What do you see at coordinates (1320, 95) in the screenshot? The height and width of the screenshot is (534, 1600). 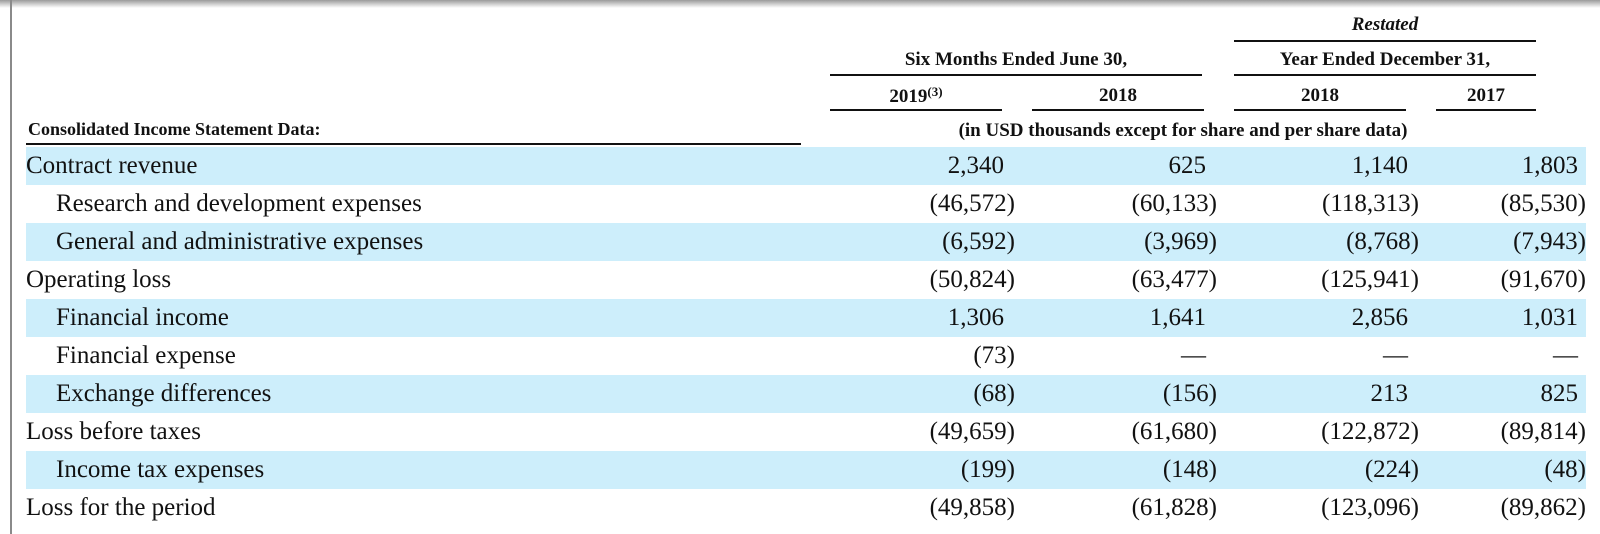 I see `col3-year-header: 2018` at bounding box center [1320, 95].